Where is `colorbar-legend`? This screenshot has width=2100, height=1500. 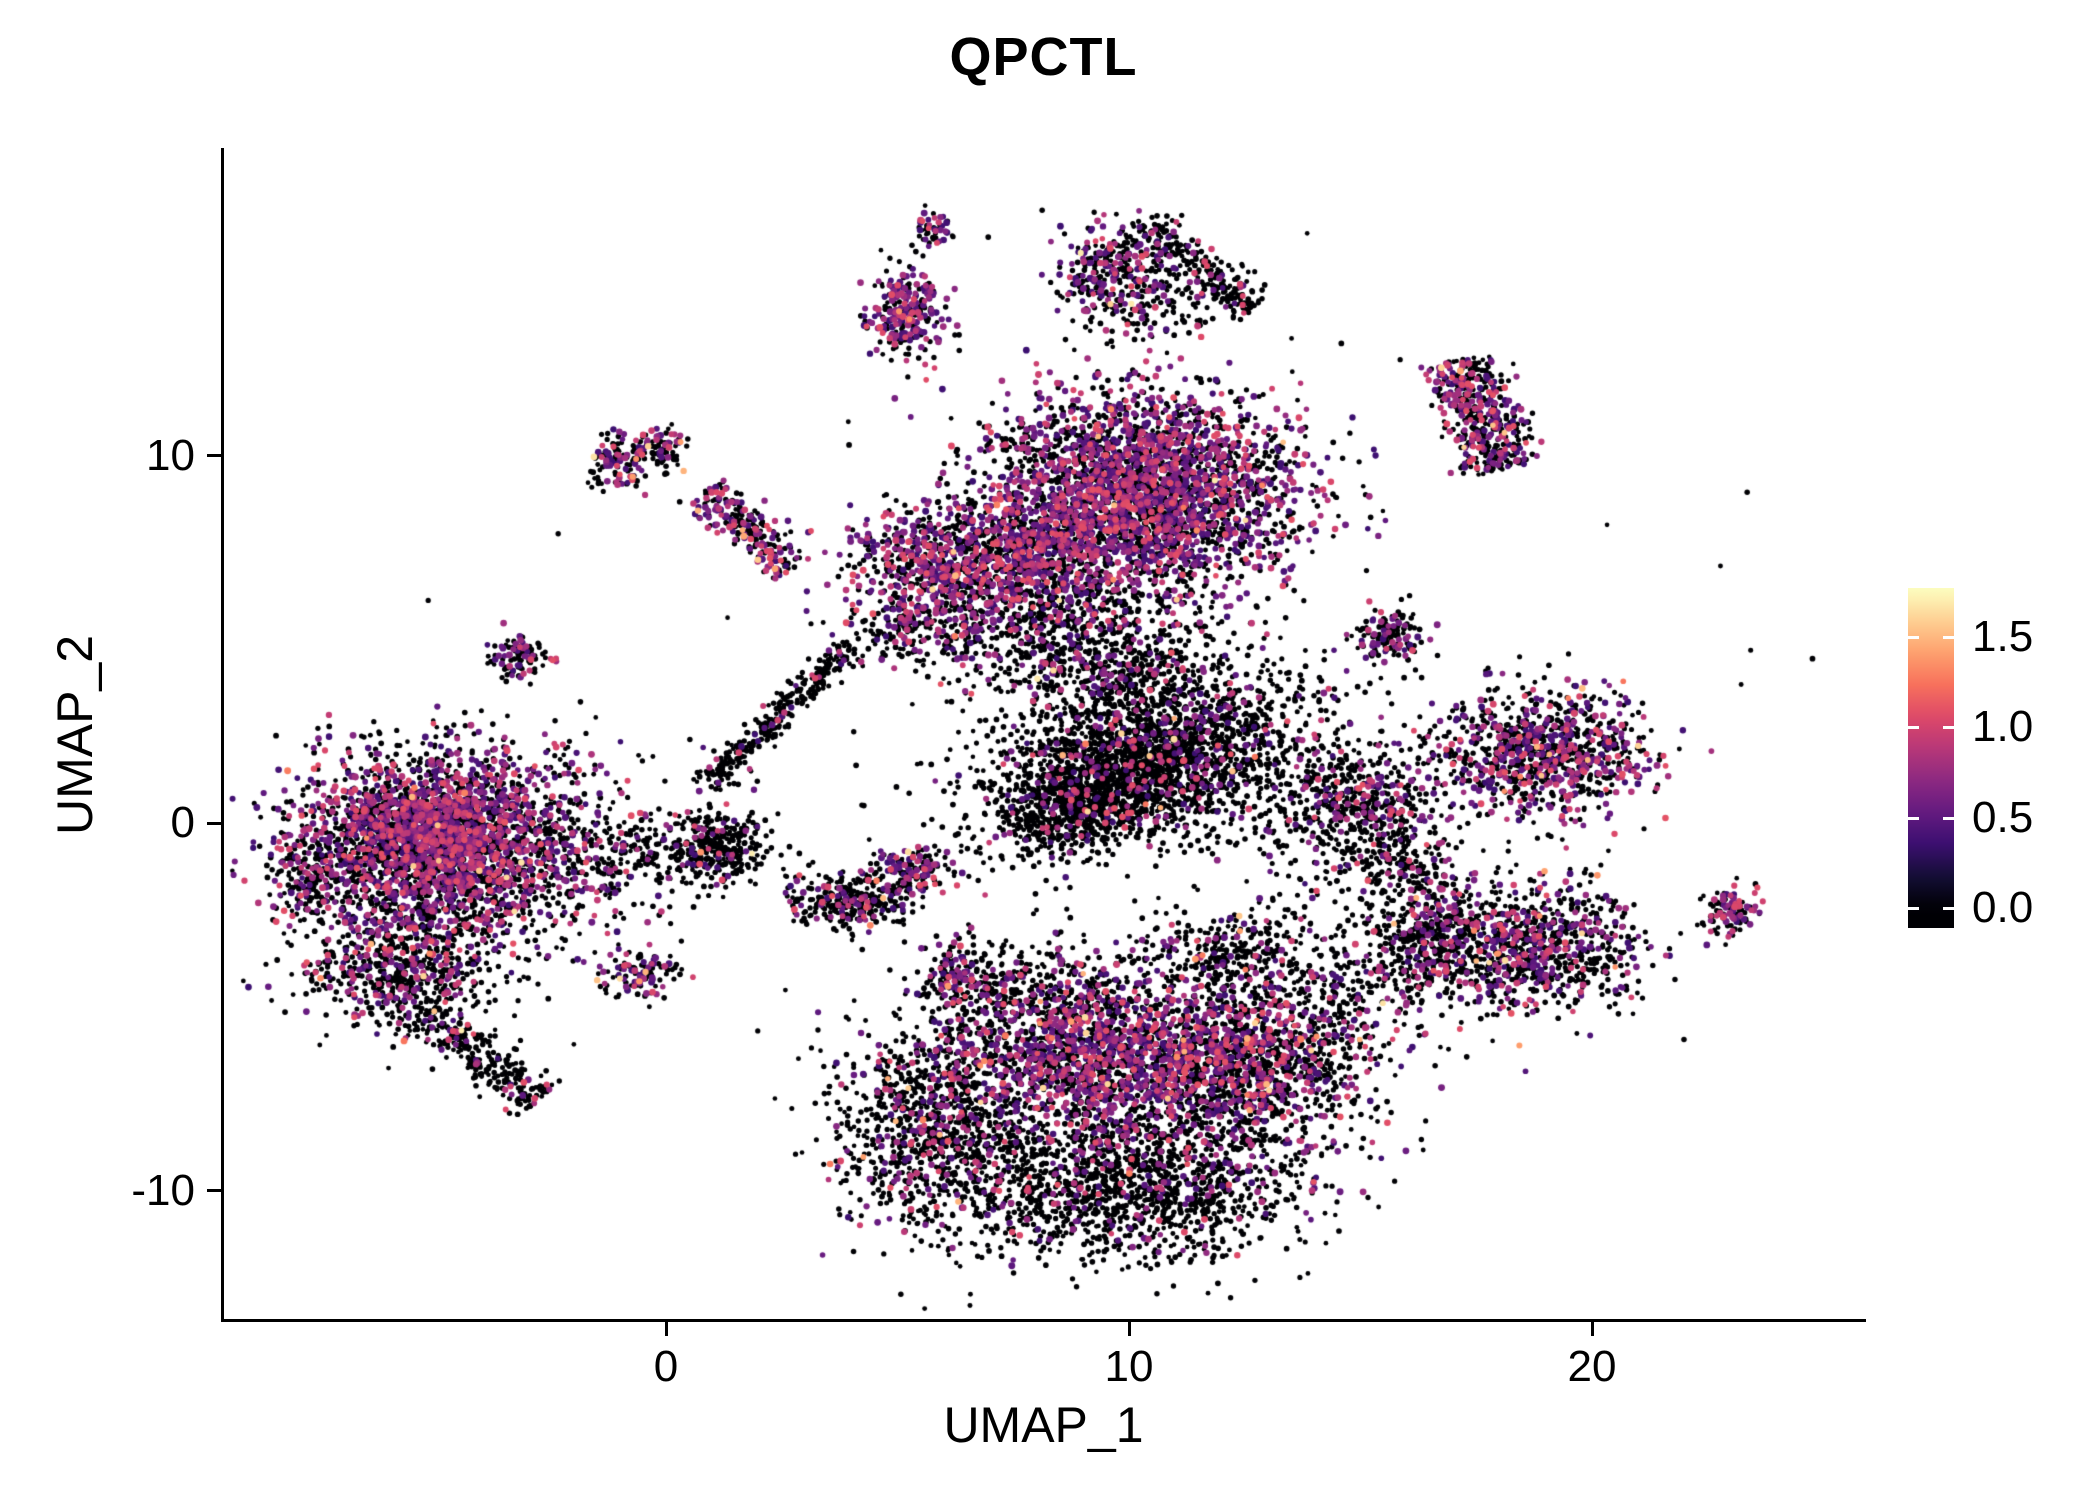 colorbar-legend is located at coordinates (1931, 758).